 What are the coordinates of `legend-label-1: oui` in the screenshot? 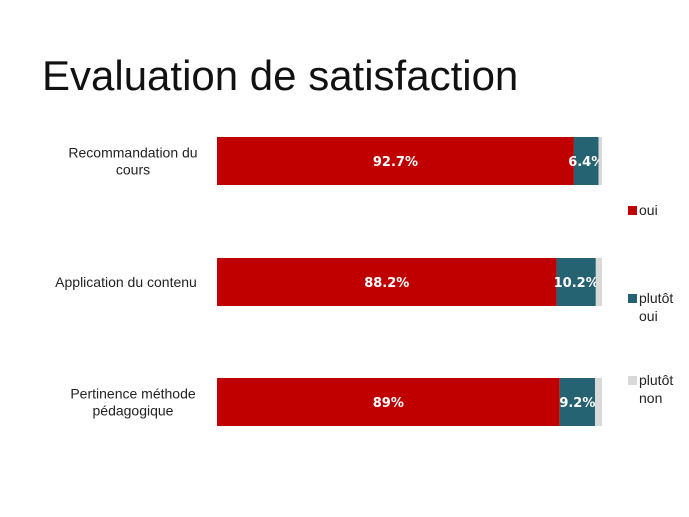 It's located at (648, 210).